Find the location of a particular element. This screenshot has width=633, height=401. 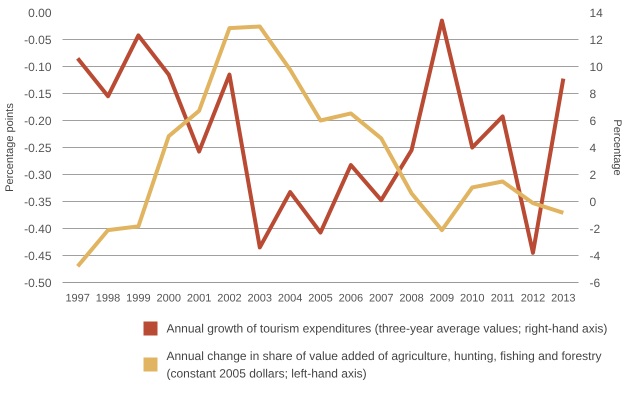

y-axis-title: Percentage points is located at coordinates (10, 147).